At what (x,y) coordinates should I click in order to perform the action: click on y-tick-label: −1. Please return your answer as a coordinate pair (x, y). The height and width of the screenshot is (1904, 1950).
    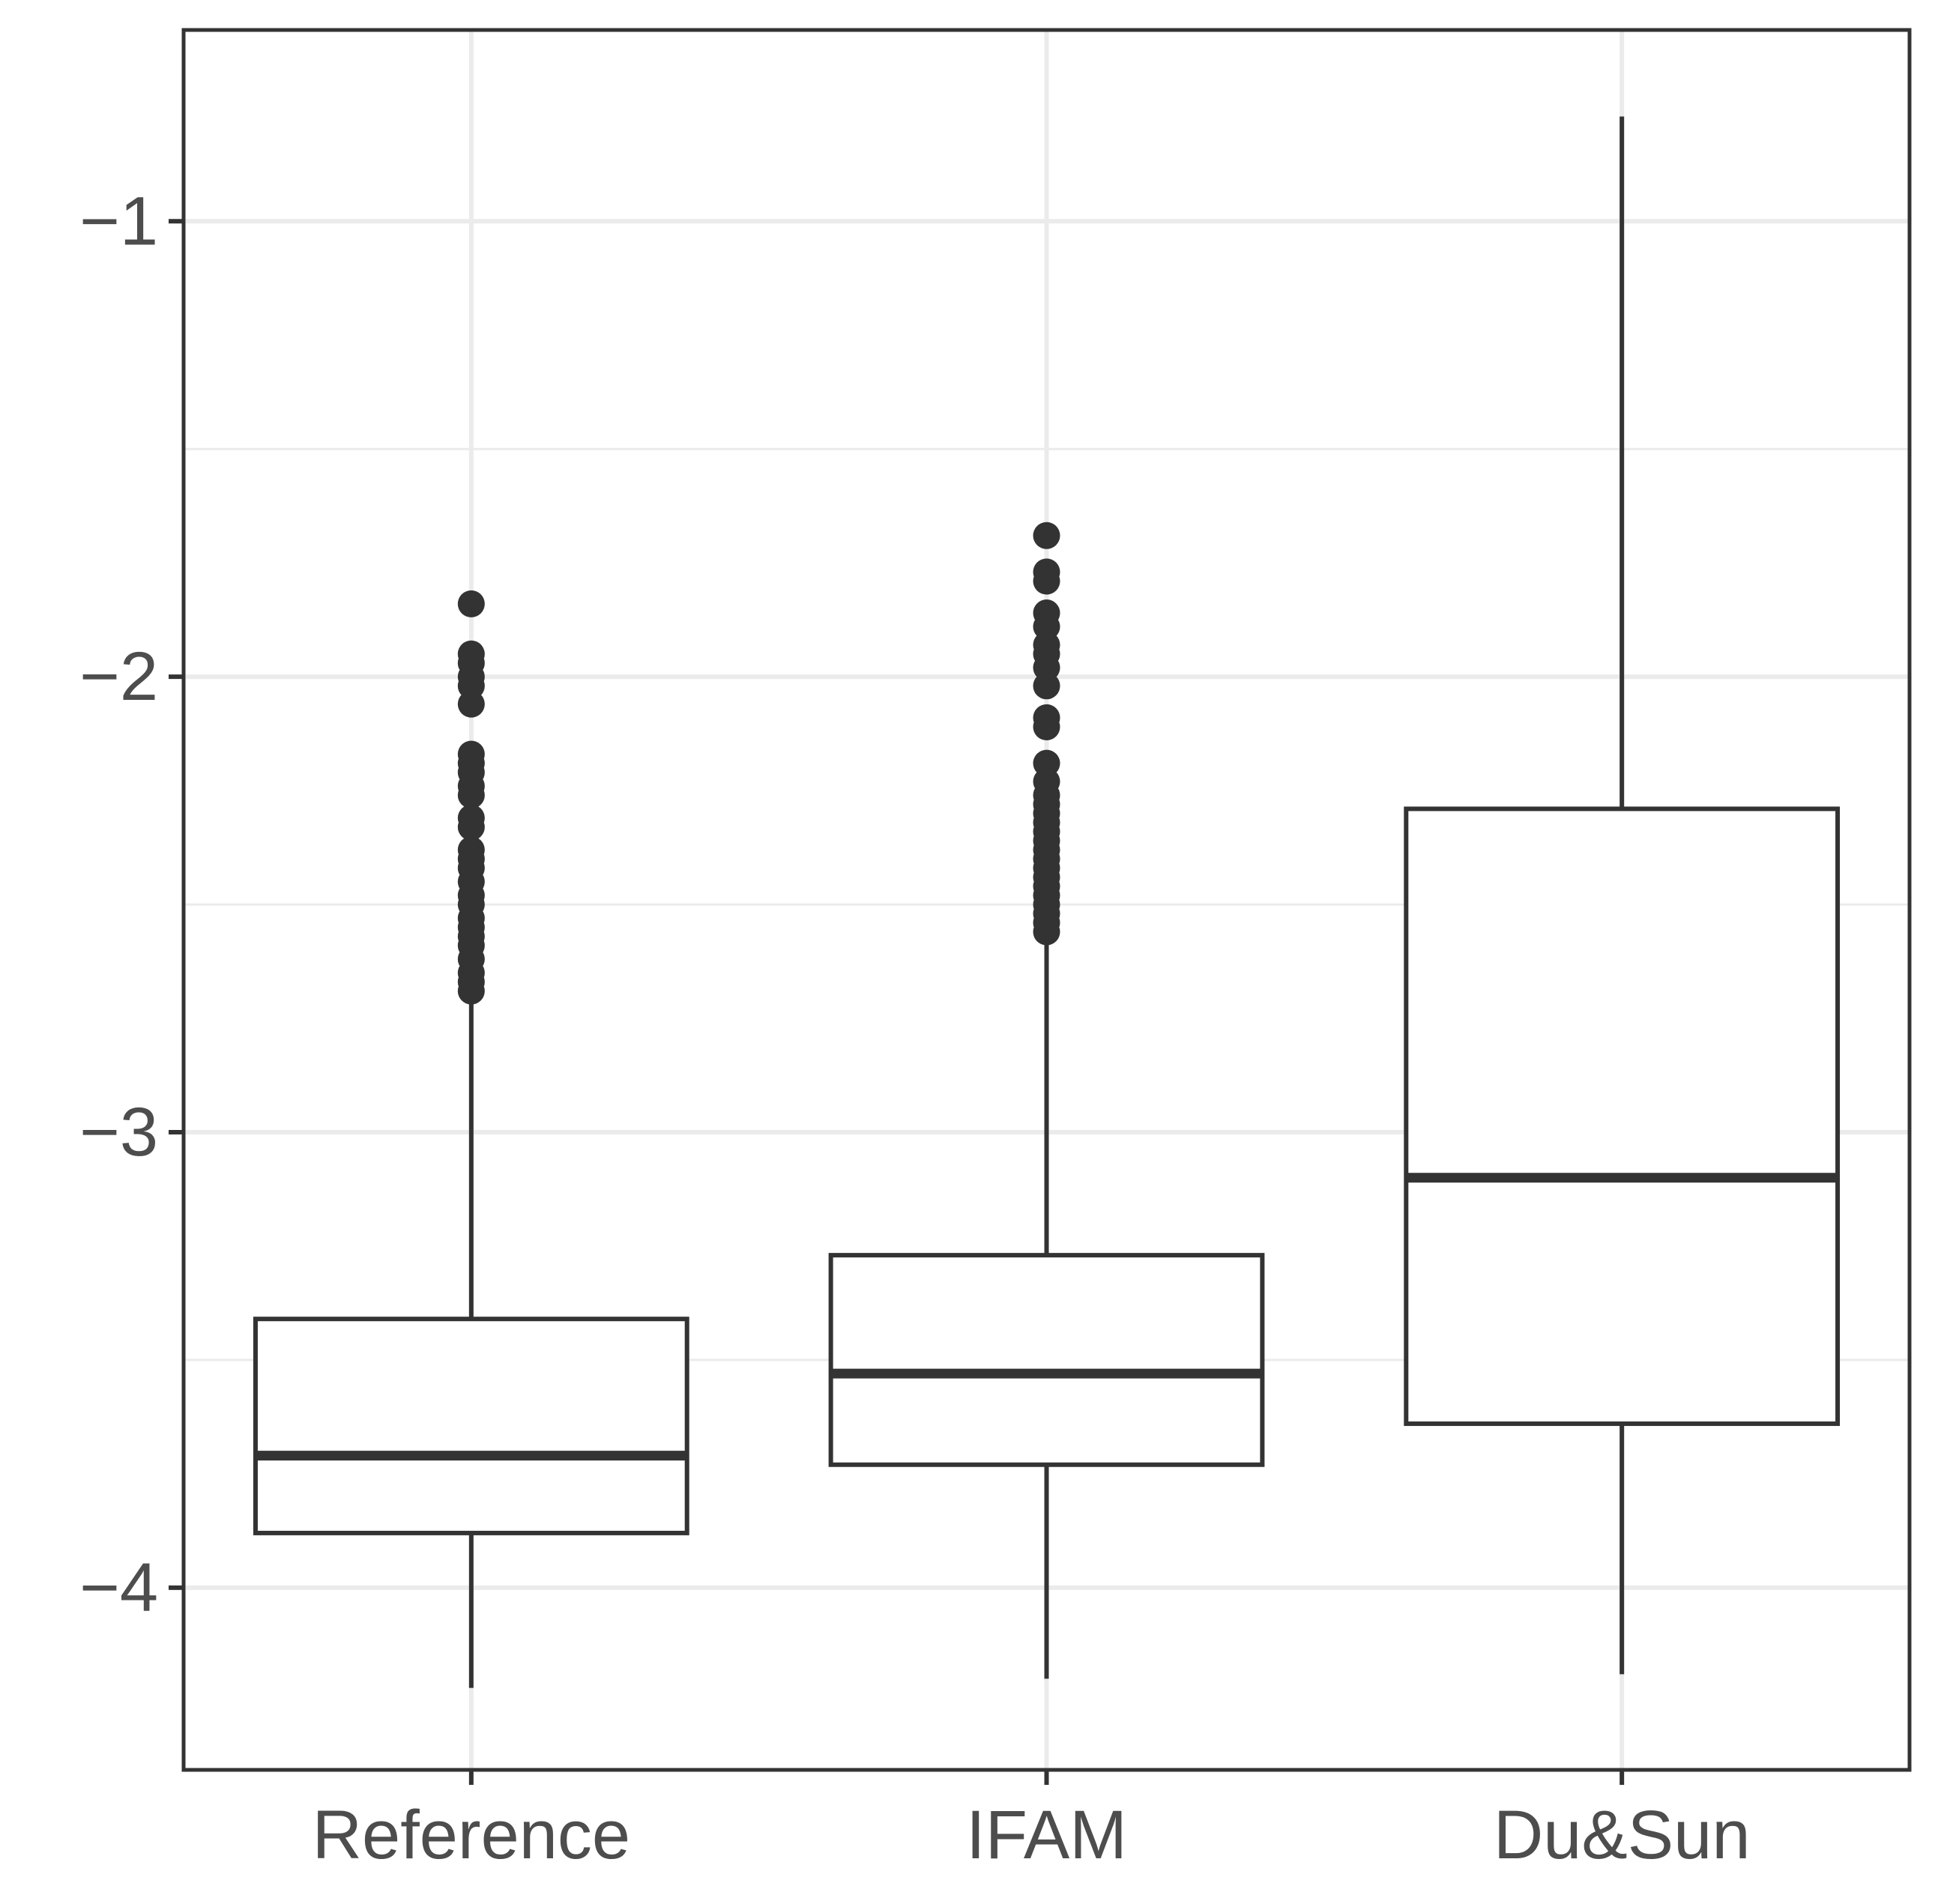
    Looking at the image, I should click on (118, 221).